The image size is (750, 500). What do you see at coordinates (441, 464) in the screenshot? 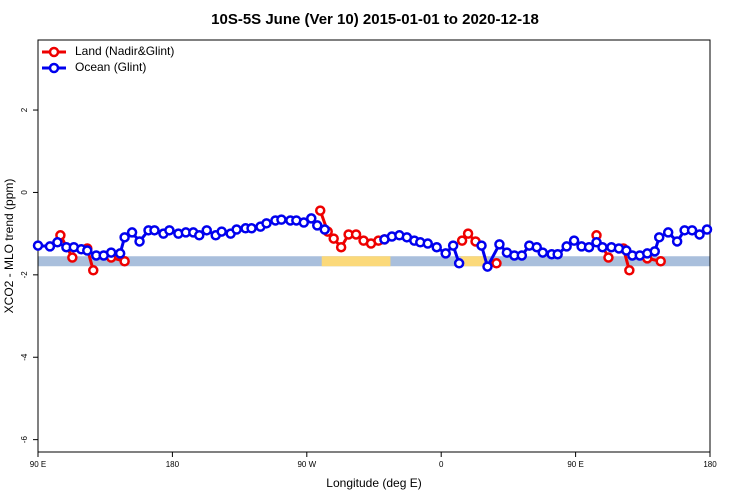
I see `x-tick-label: 0` at bounding box center [441, 464].